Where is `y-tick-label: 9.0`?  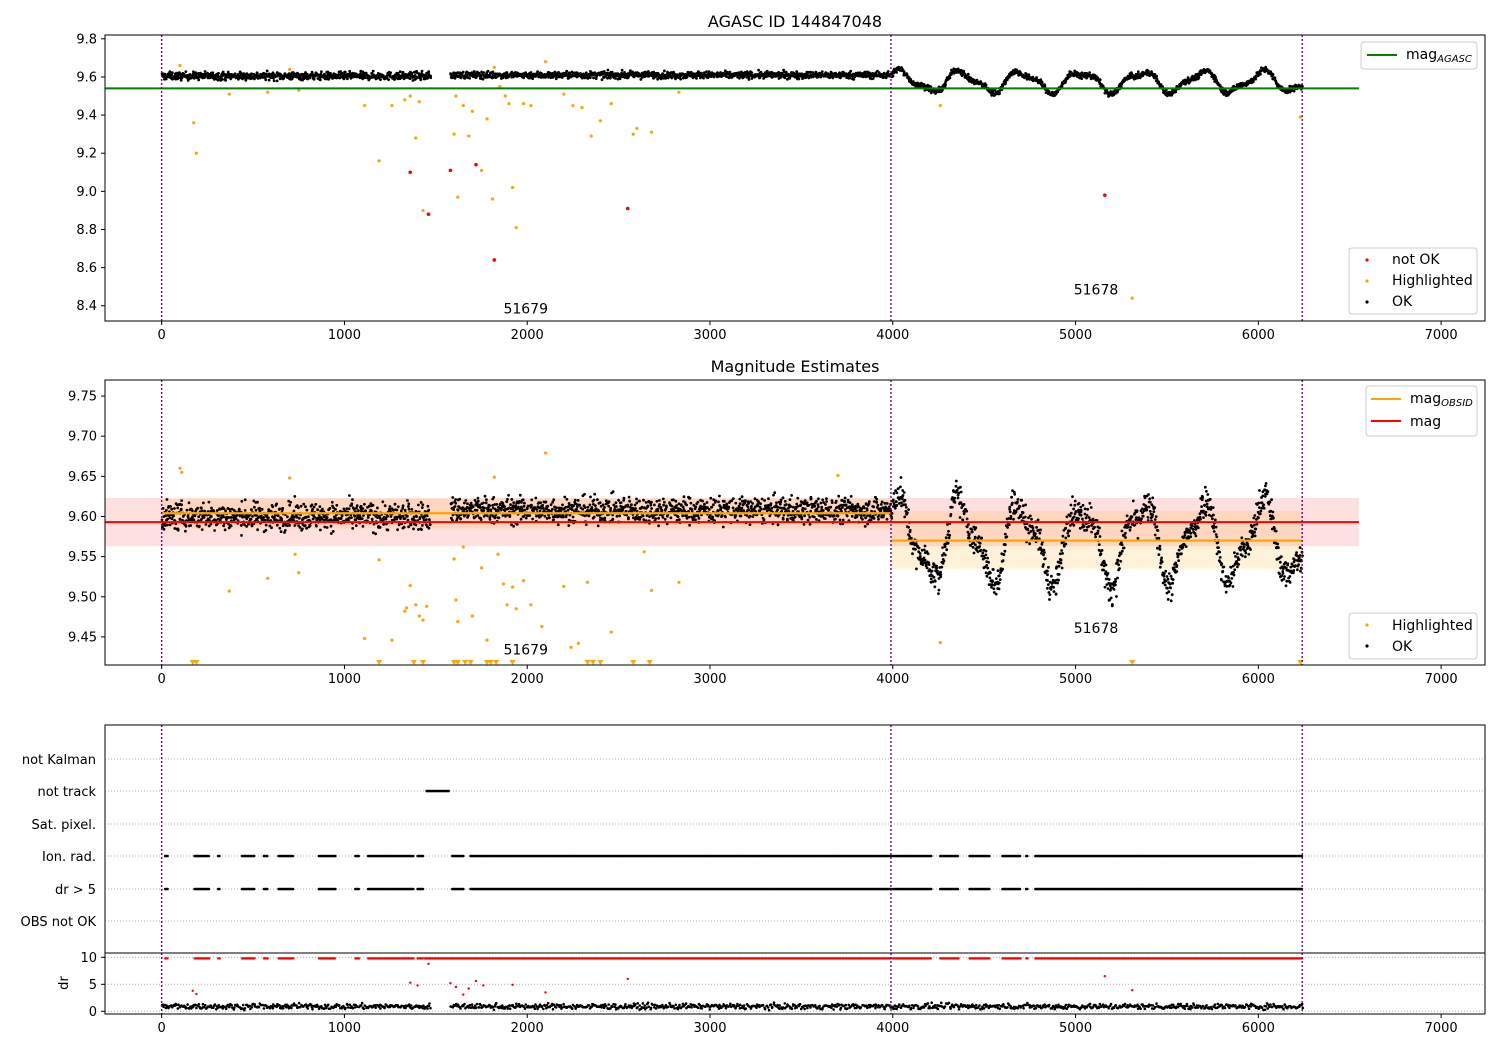 y-tick-label: 9.0 is located at coordinates (86, 192).